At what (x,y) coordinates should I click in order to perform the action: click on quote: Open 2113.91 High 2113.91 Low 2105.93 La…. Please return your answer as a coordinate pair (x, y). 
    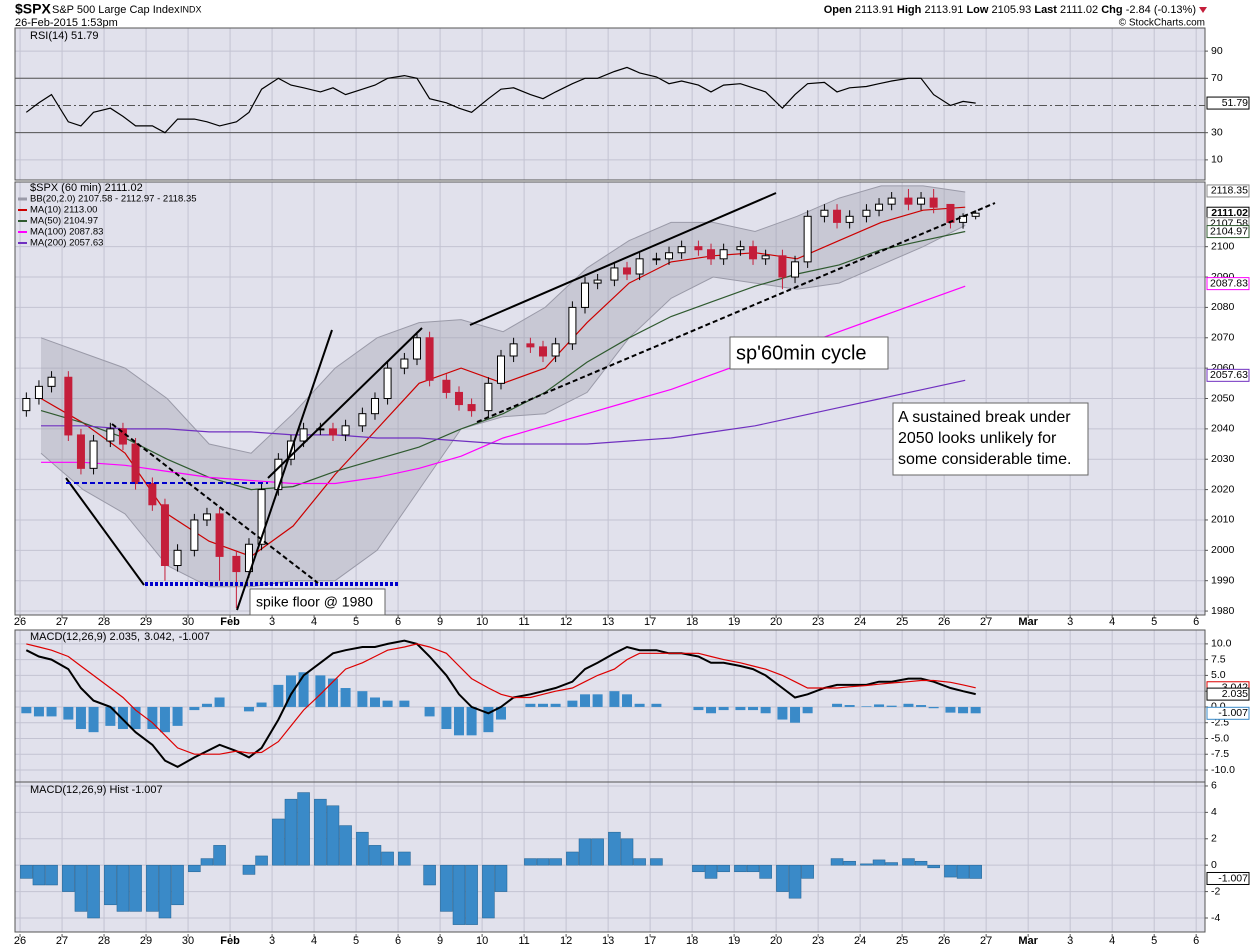
    Looking at the image, I should click on (1010, 10).